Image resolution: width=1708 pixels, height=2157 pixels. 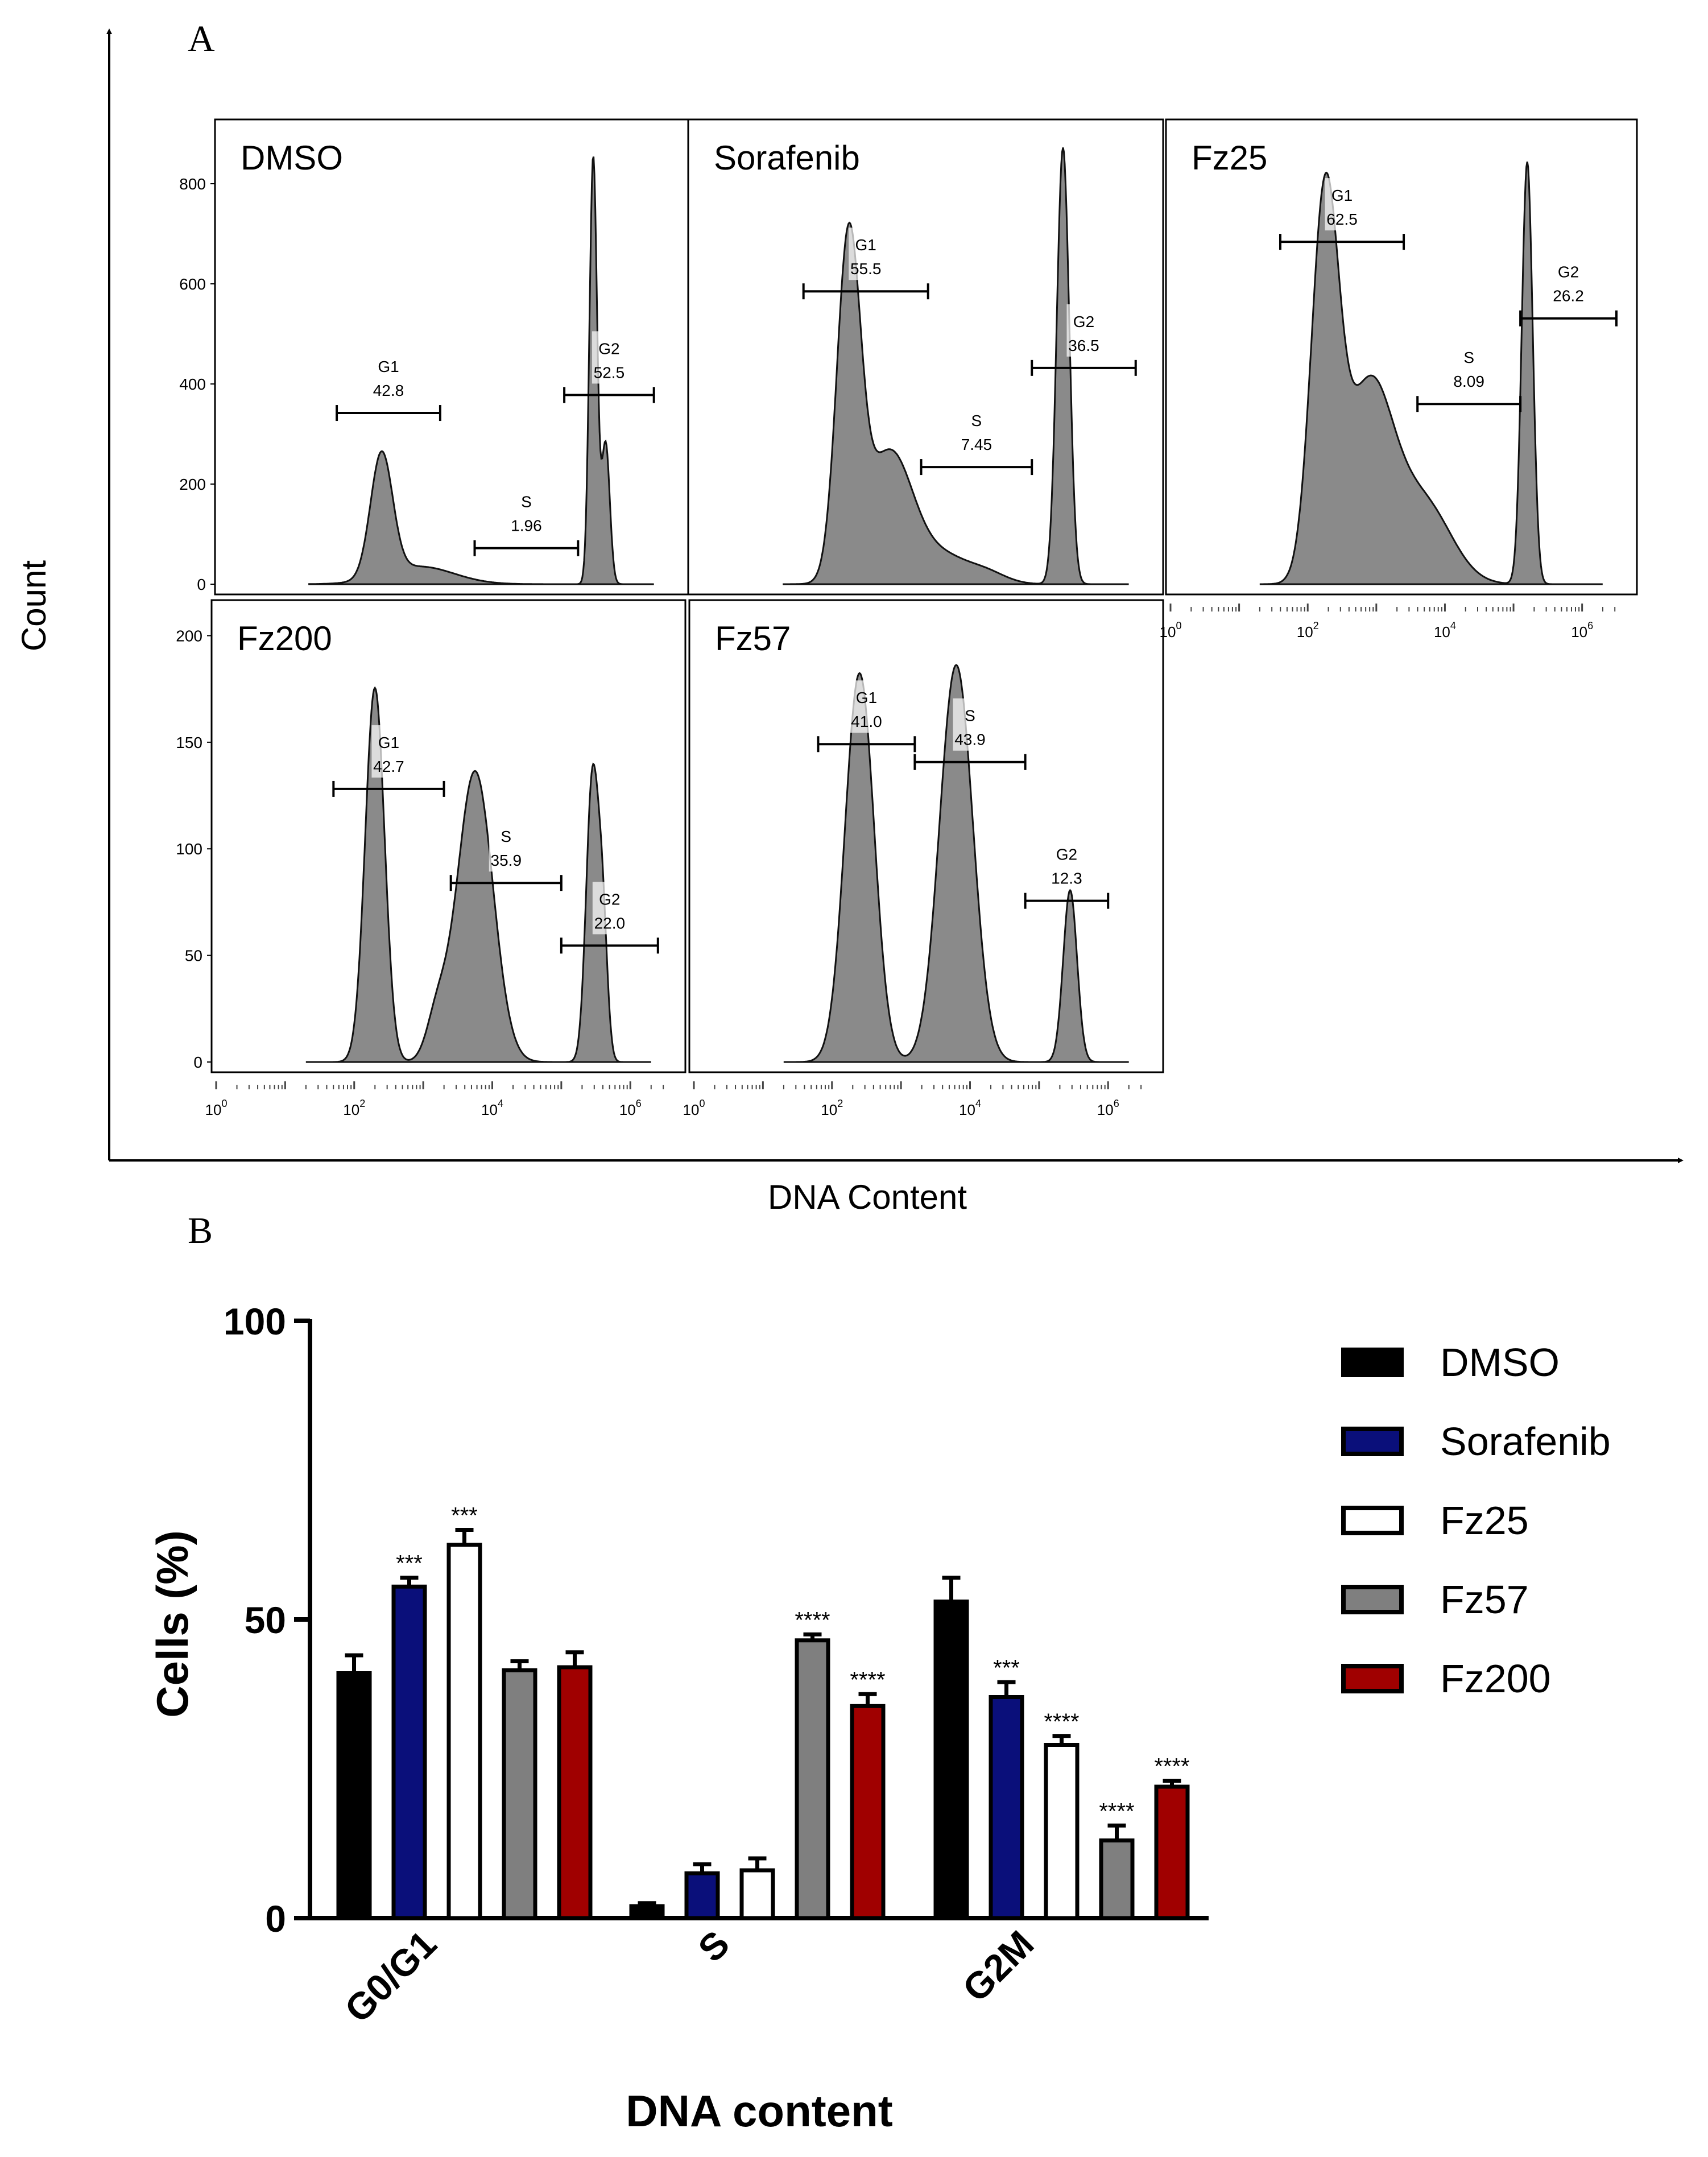 What do you see at coordinates (506, 861) in the screenshot?
I see `gate-percent-label: 35.9` at bounding box center [506, 861].